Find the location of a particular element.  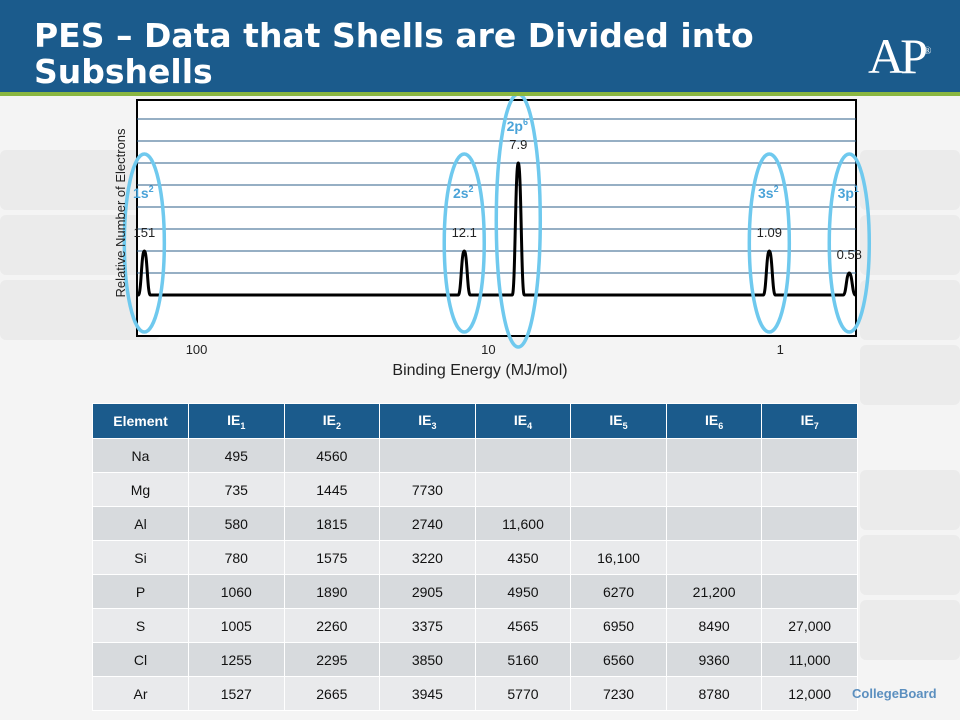

ie-value-cell: 2905 is located at coordinates (427, 591).